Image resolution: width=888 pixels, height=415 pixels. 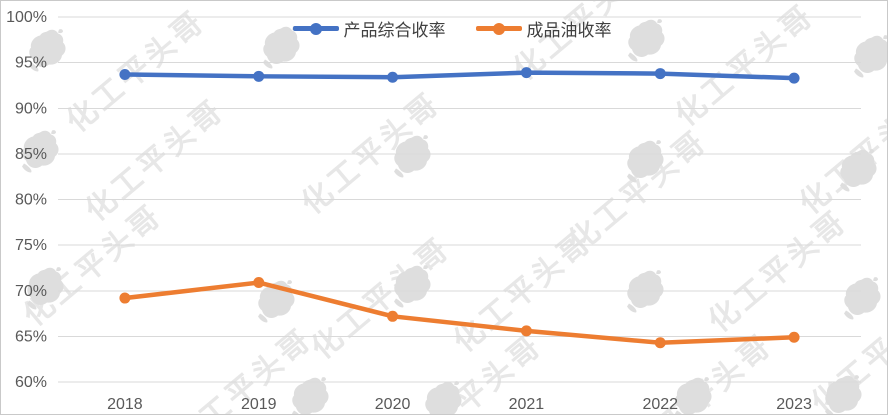 What do you see at coordinates (31, 245) in the screenshot?
I see `y-axis-tick-label: 75%` at bounding box center [31, 245].